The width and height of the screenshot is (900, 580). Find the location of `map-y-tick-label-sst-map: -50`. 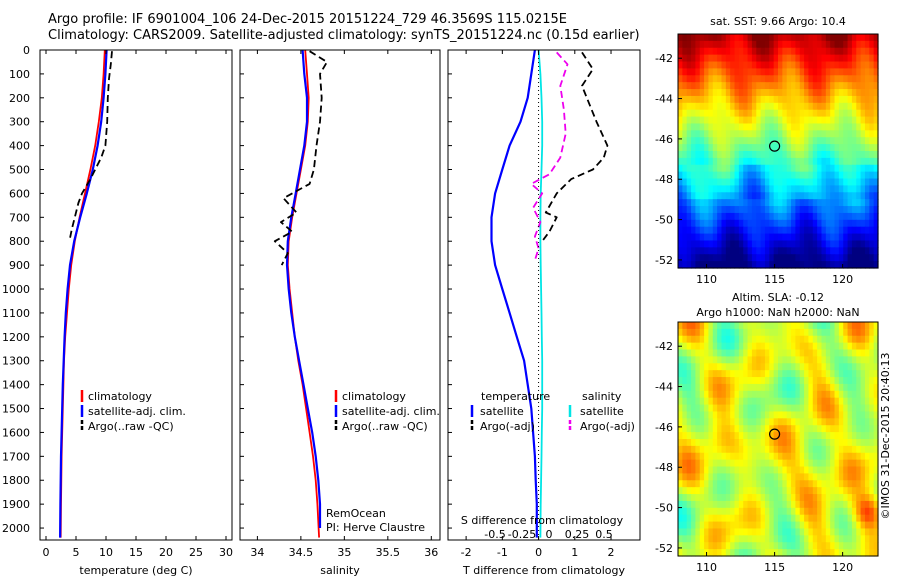

map-y-tick-label-sst-map: -50 is located at coordinates (664, 220).